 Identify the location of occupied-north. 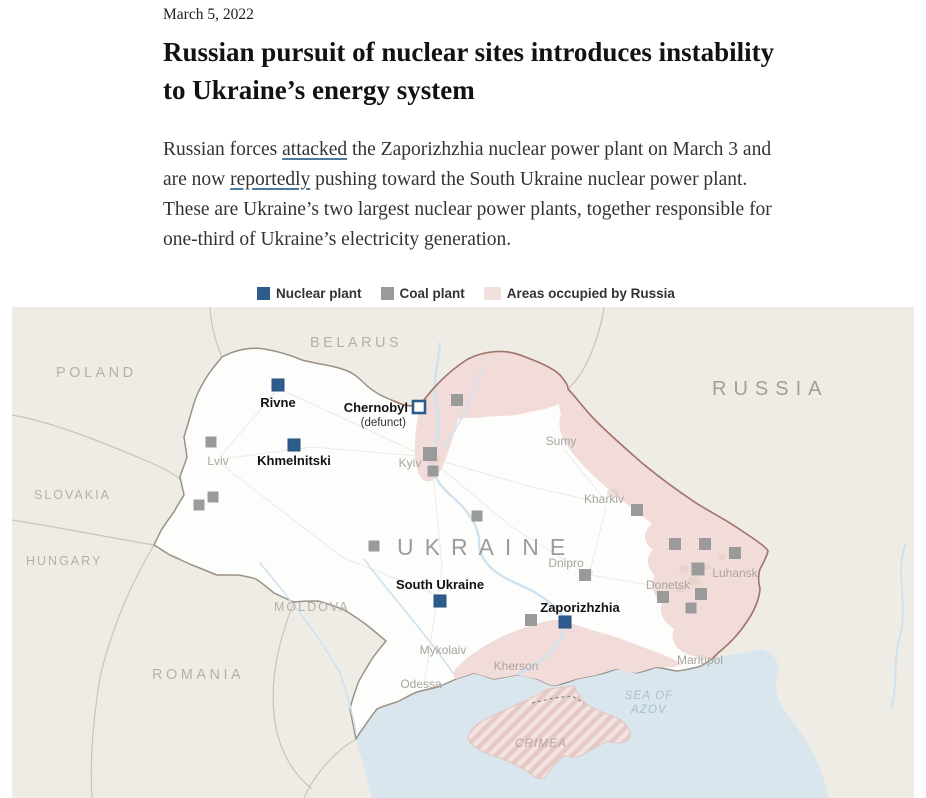
(490, 416).